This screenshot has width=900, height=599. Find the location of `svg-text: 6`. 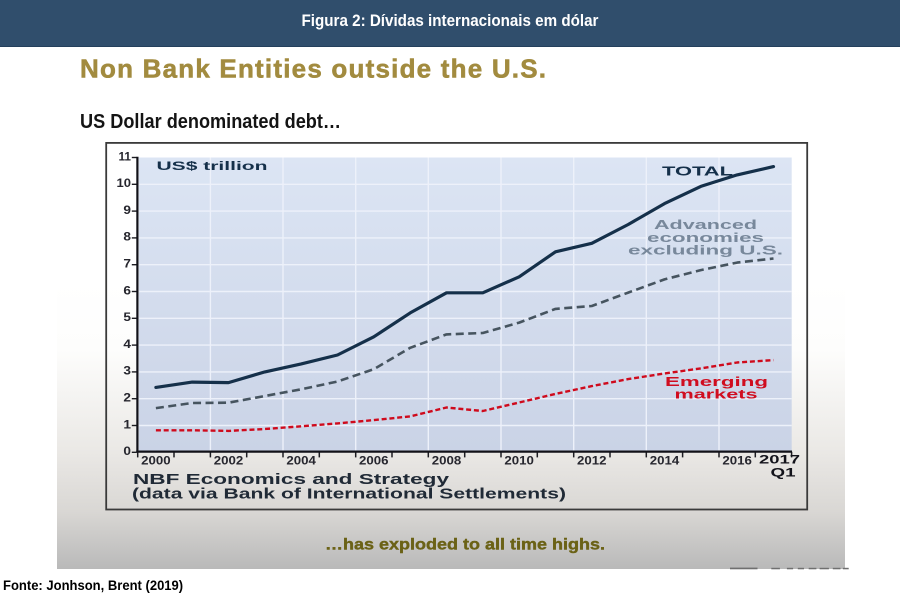

svg-text: 6 is located at coordinates (127, 291).